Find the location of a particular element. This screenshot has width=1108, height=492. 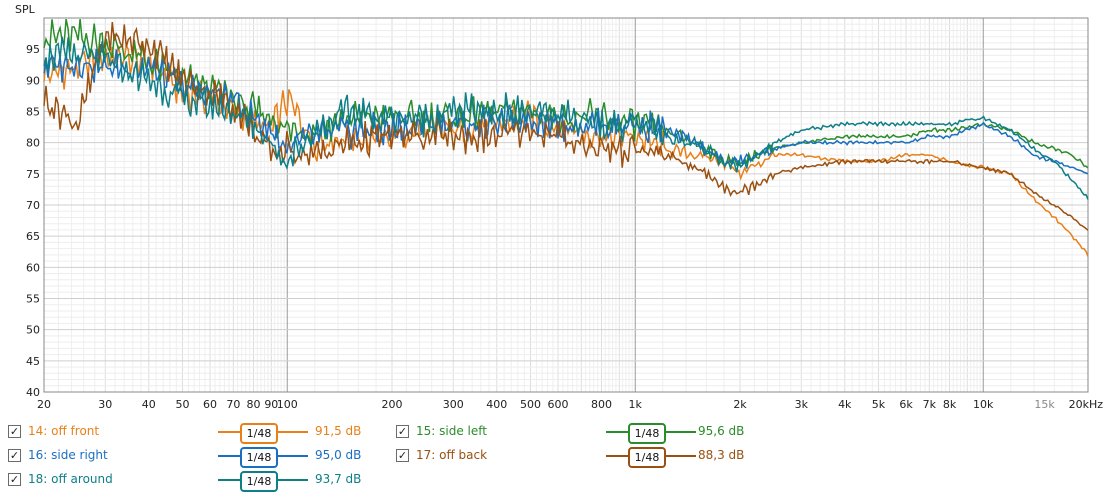

x-tick-label: 200 is located at coordinates (392, 404).